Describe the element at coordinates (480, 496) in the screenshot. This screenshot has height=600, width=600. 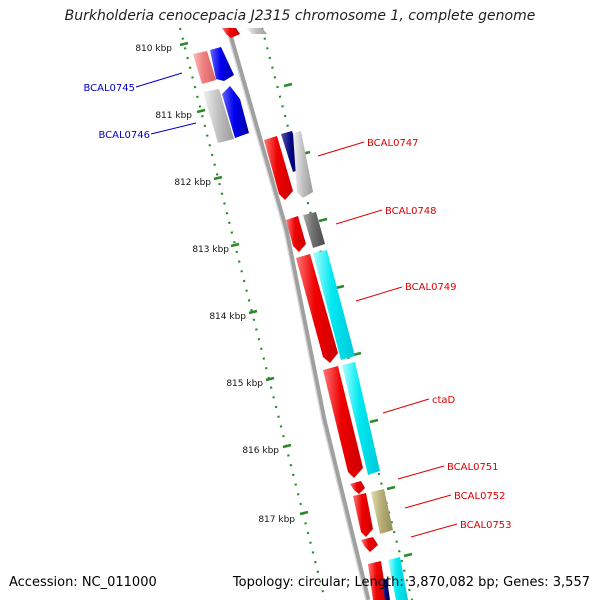
I see `gene-label: BCAL0752` at that location.